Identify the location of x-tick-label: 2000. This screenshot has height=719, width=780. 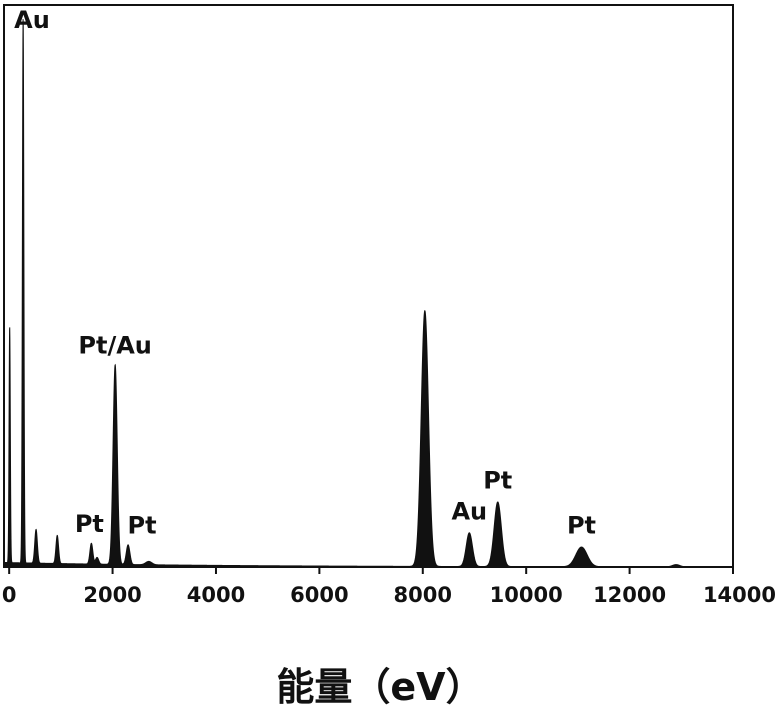
(112, 595).